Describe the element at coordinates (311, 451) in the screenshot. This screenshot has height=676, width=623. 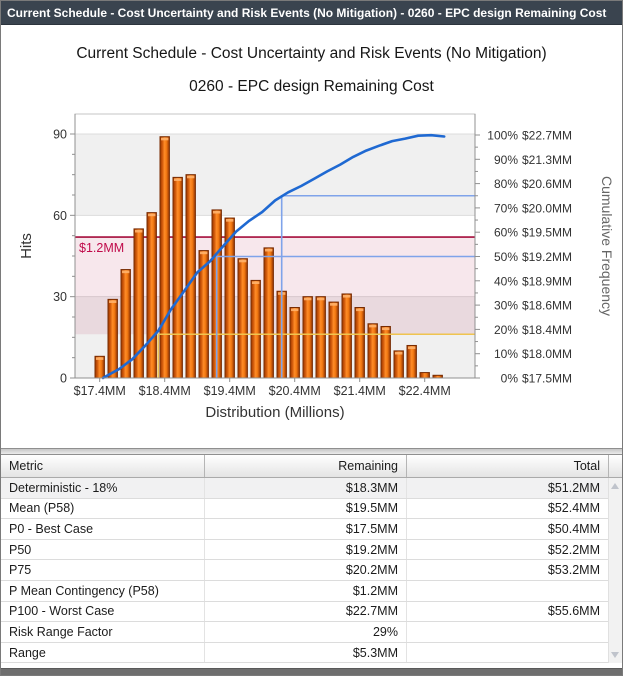
I see `panel-splitter` at that location.